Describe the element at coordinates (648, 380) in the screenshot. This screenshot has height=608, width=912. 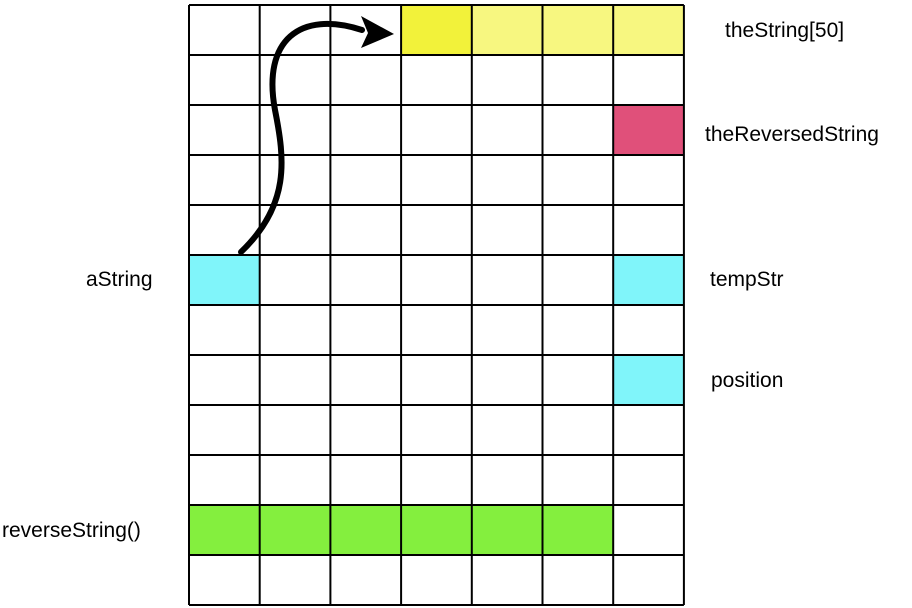
I see `position-cell` at that location.